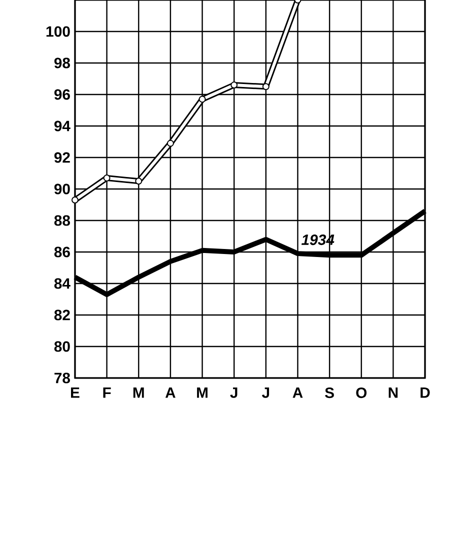 Image resolution: width=453 pixels, height=533 pixels. I want to click on x-tick-label: S, so click(329, 392).